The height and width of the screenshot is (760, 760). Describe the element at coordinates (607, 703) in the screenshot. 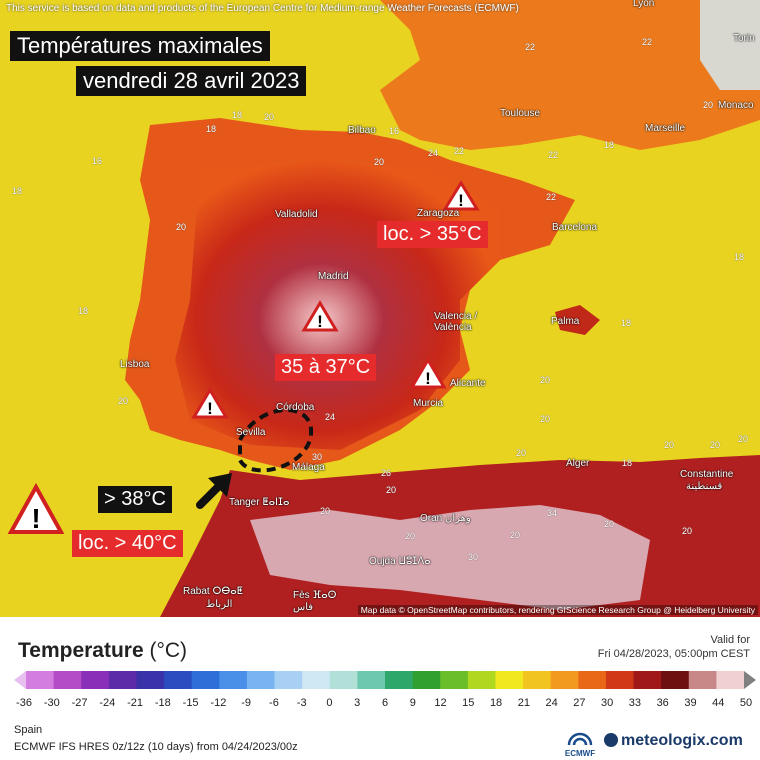

I see `scale-tick-label: 30` at that location.